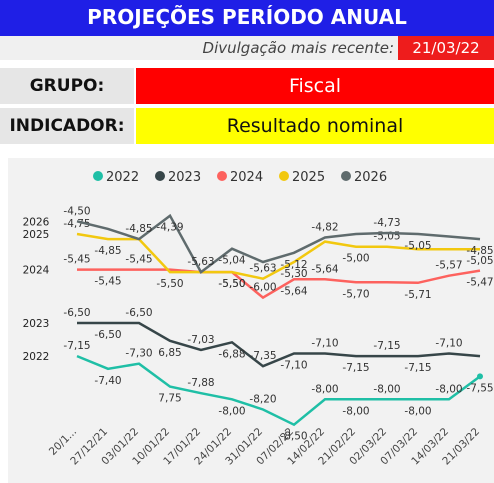  What do you see at coordinates (298, 48) in the screenshot?
I see `published-label: Divulgação mais recente:` at bounding box center [298, 48].